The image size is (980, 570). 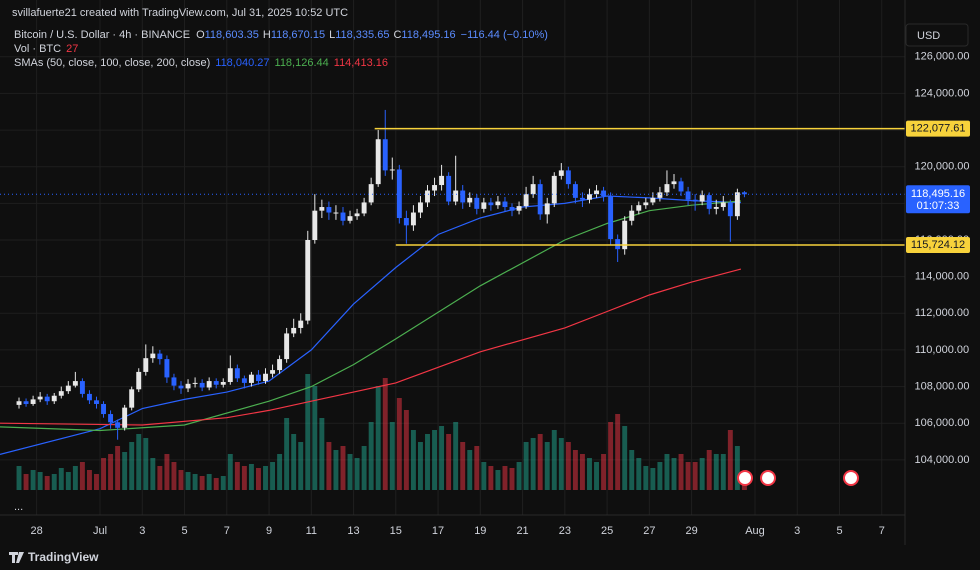 What do you see at coordinates (941, 423) in the screenshot?
I see `y-tick-label: 106,000.00` at bounding box center [941, 423].